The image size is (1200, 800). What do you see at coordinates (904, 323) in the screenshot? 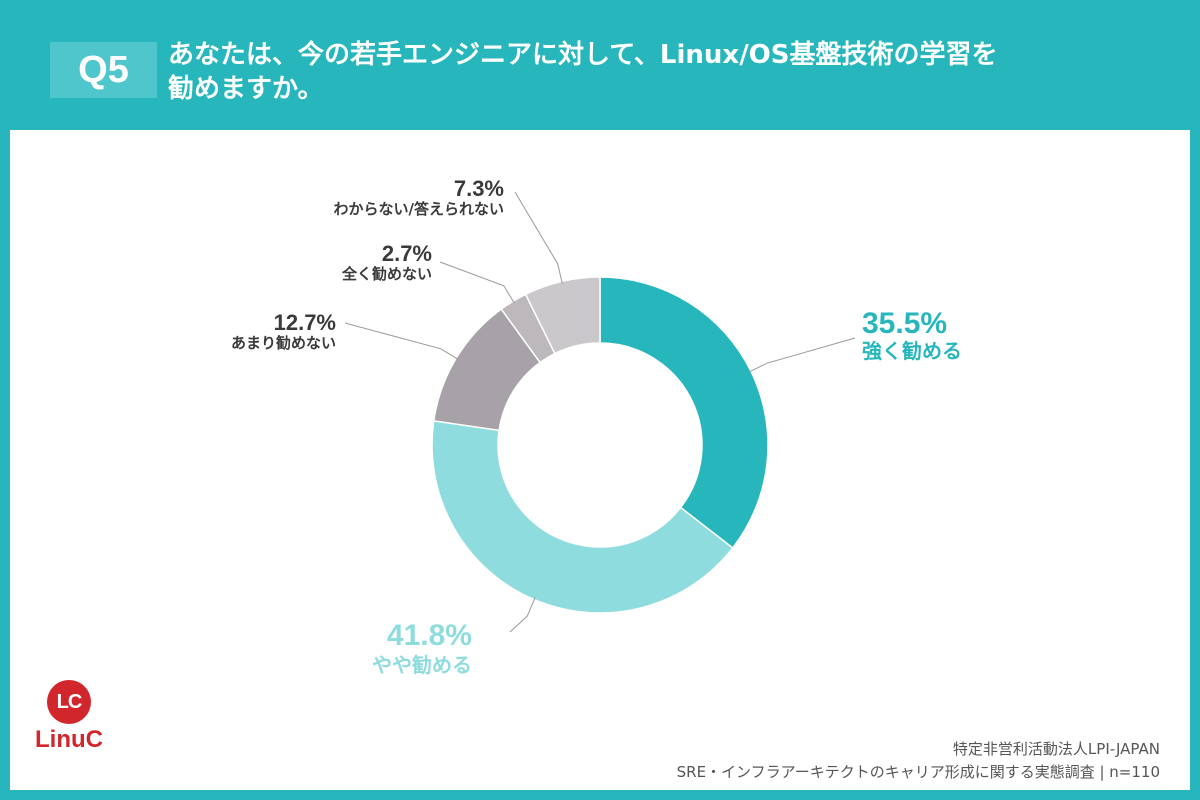
I see `slice-percent-label-0: 35.5%` at bounding box center [904, 323].